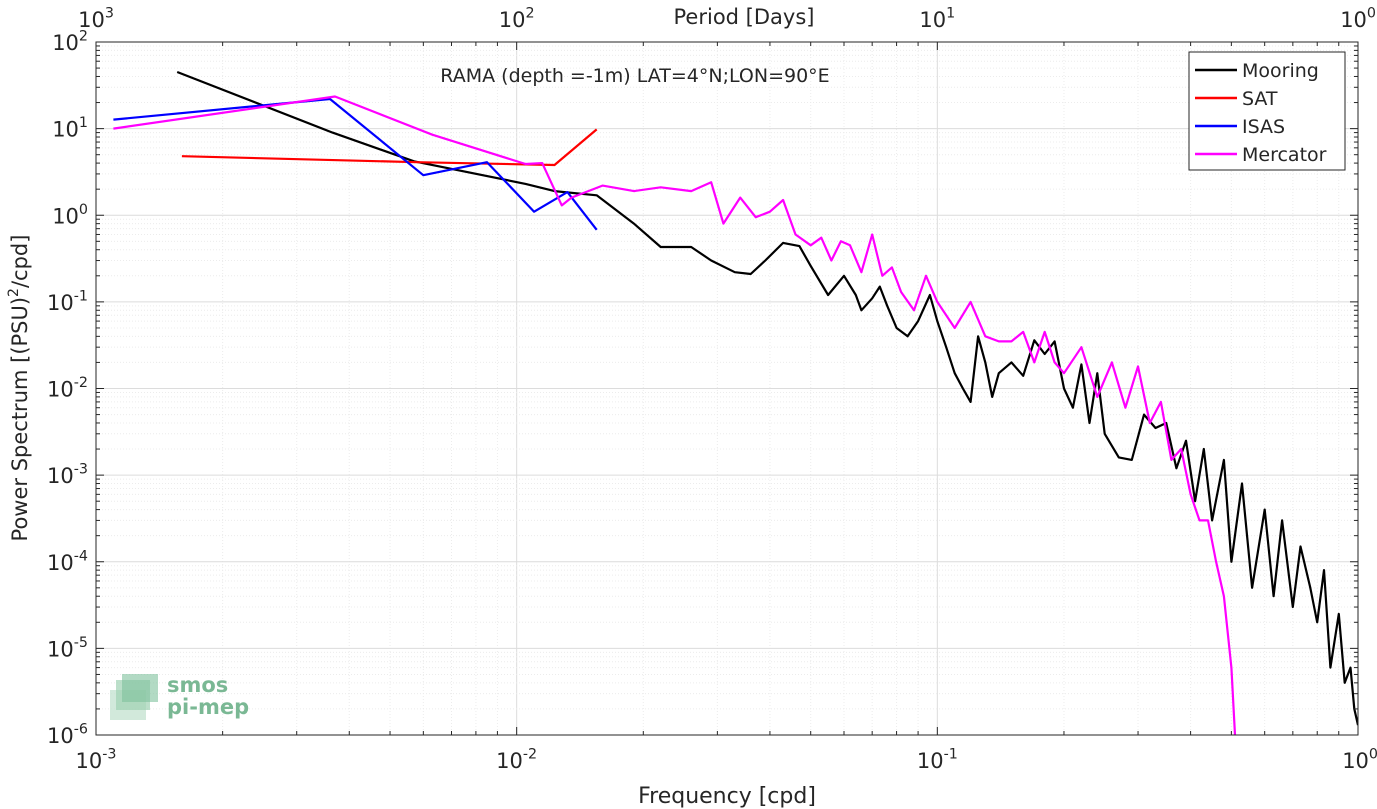 This screenshot has width=1377, height=809. Describe the element at coordinates (197, 685) in the screenshot. I see `logo-text-smos: smos` at that location.